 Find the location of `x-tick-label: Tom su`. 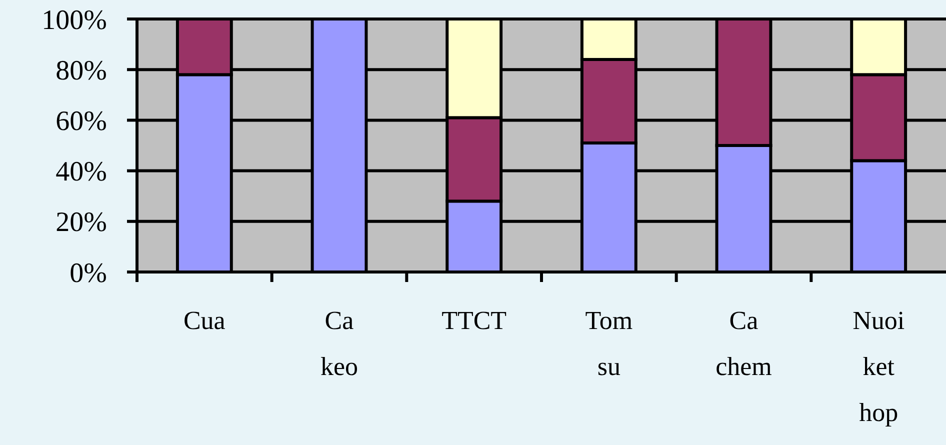

x-tick-label: Tom su is located at coordinates (609, 343).